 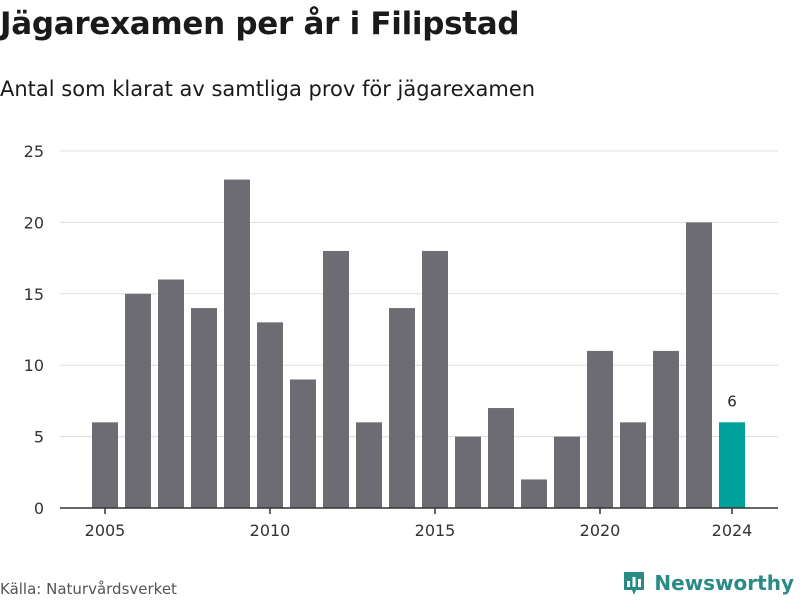 I want to click on chart-title: Jägarexamen per år i Filipstad, so click(x=260, y=24).